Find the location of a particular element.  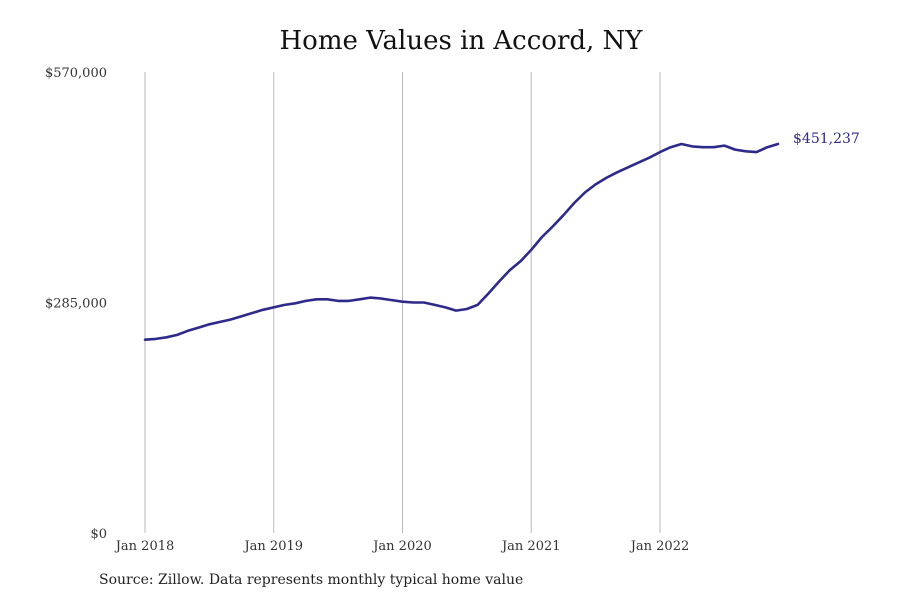

x-axis-labels: Jan 2018 Jan 2019 Jan 2020 Jan 2021 Jan 2022 is located at coordinates (402, 546).